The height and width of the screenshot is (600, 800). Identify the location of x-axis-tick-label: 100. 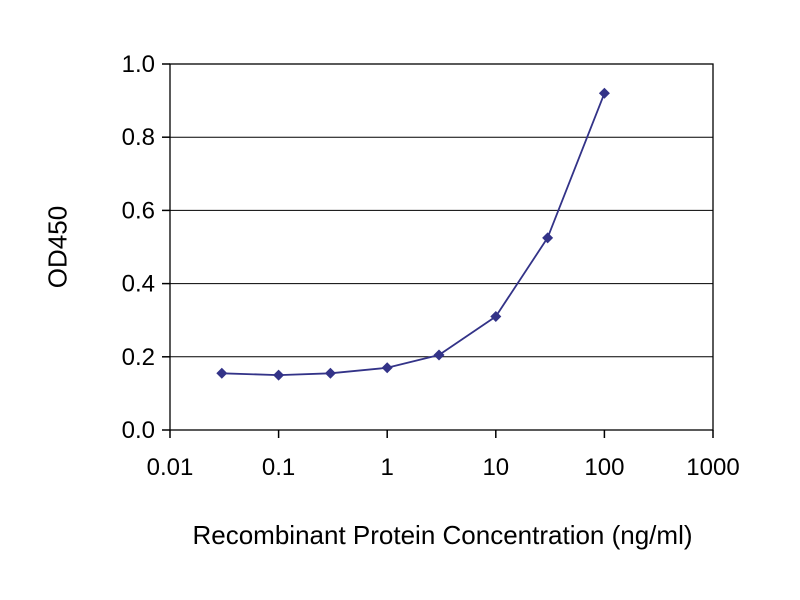
(604, 467).